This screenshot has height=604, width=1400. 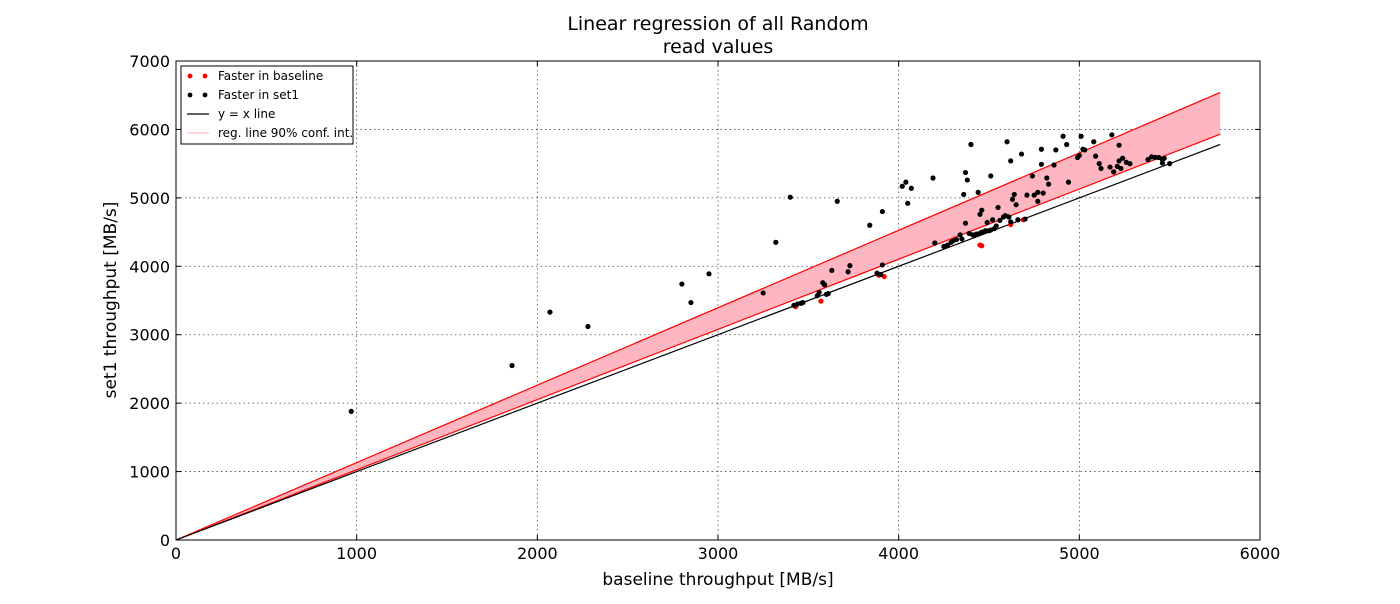 I want to click on x-tick-label: 3000, so click(x=718, y=553).